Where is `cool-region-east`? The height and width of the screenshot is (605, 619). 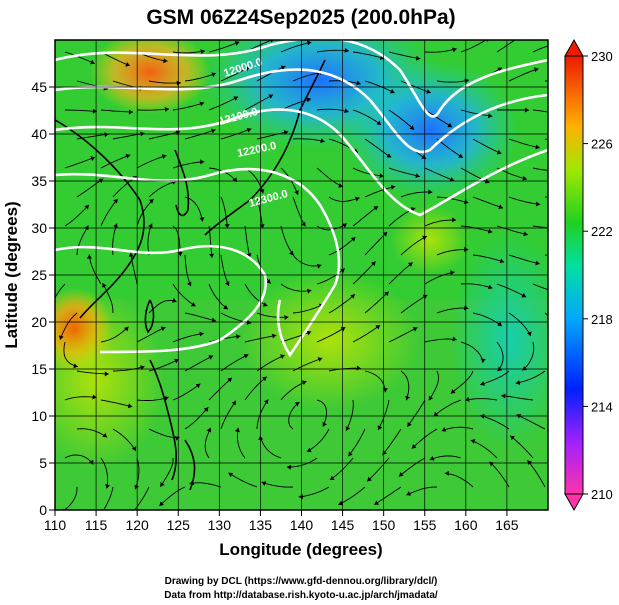 cool-region-east is located at coordinates (499, 340).